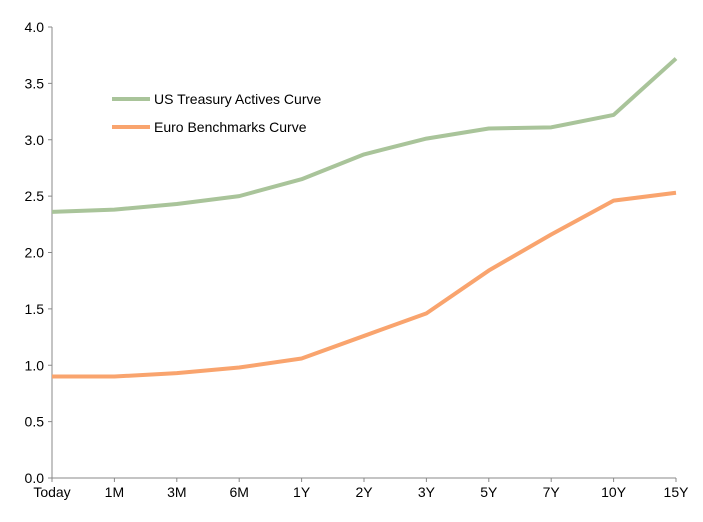  What do you see at coordinates (35, 83) in the screenshot?
I see `y-tick-label: 3.5` at bounding box center [35, 83].